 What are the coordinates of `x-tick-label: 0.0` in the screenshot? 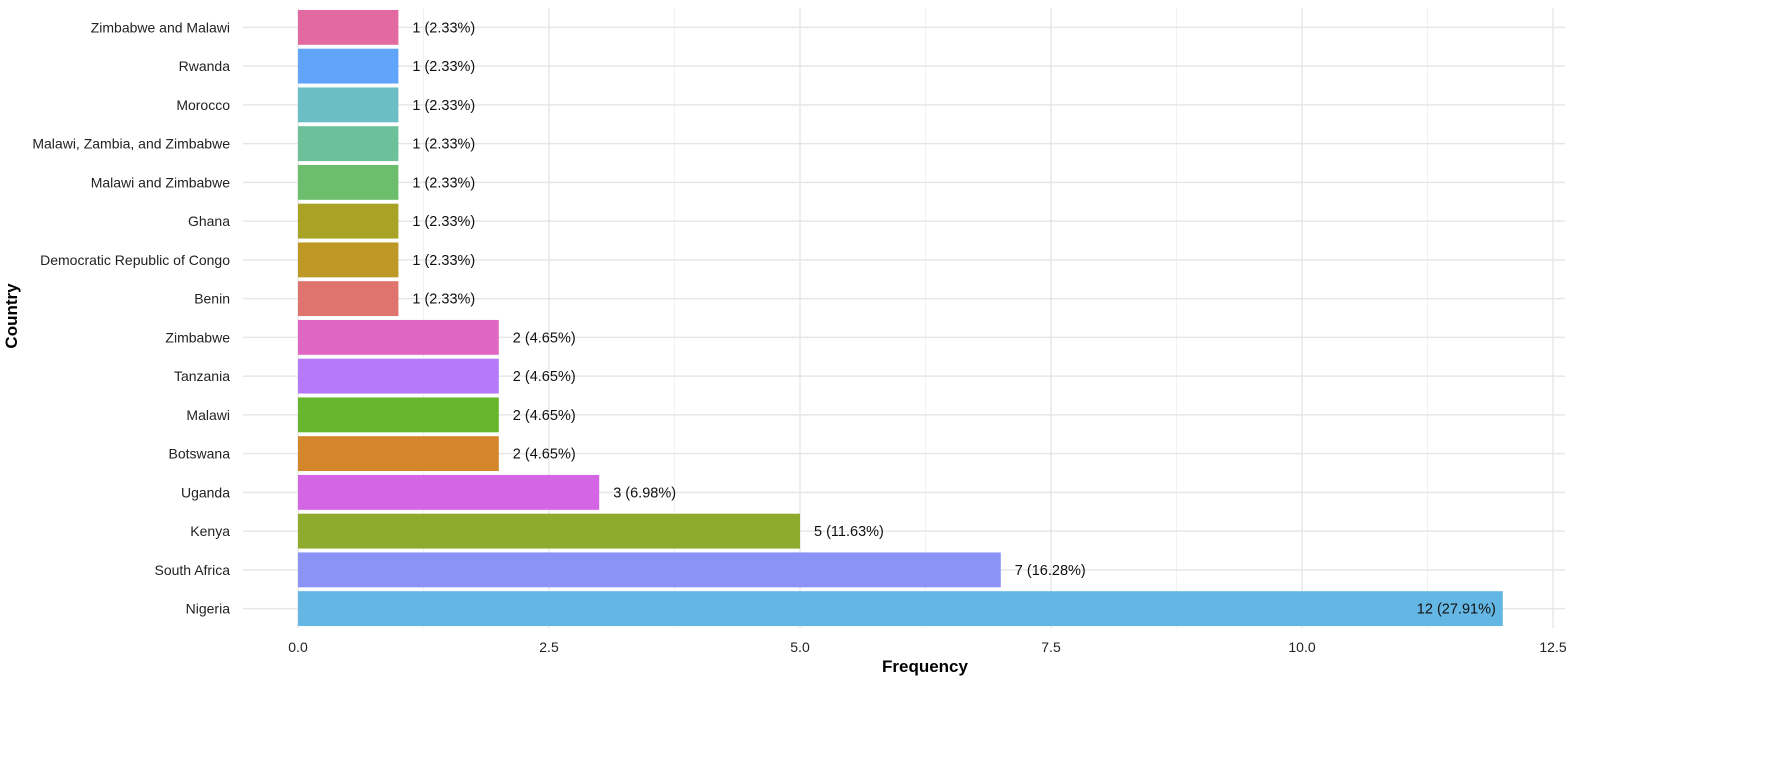 It's located at (298, 647).